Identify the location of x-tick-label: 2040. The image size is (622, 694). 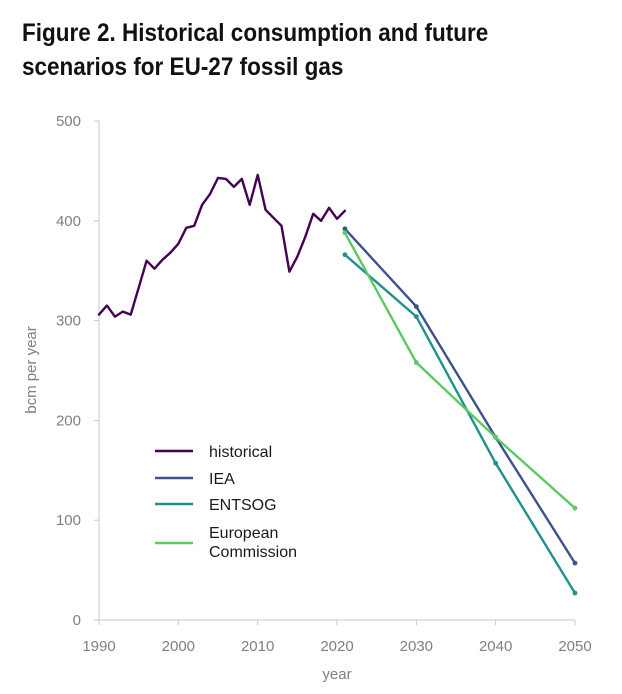
(495, 646).